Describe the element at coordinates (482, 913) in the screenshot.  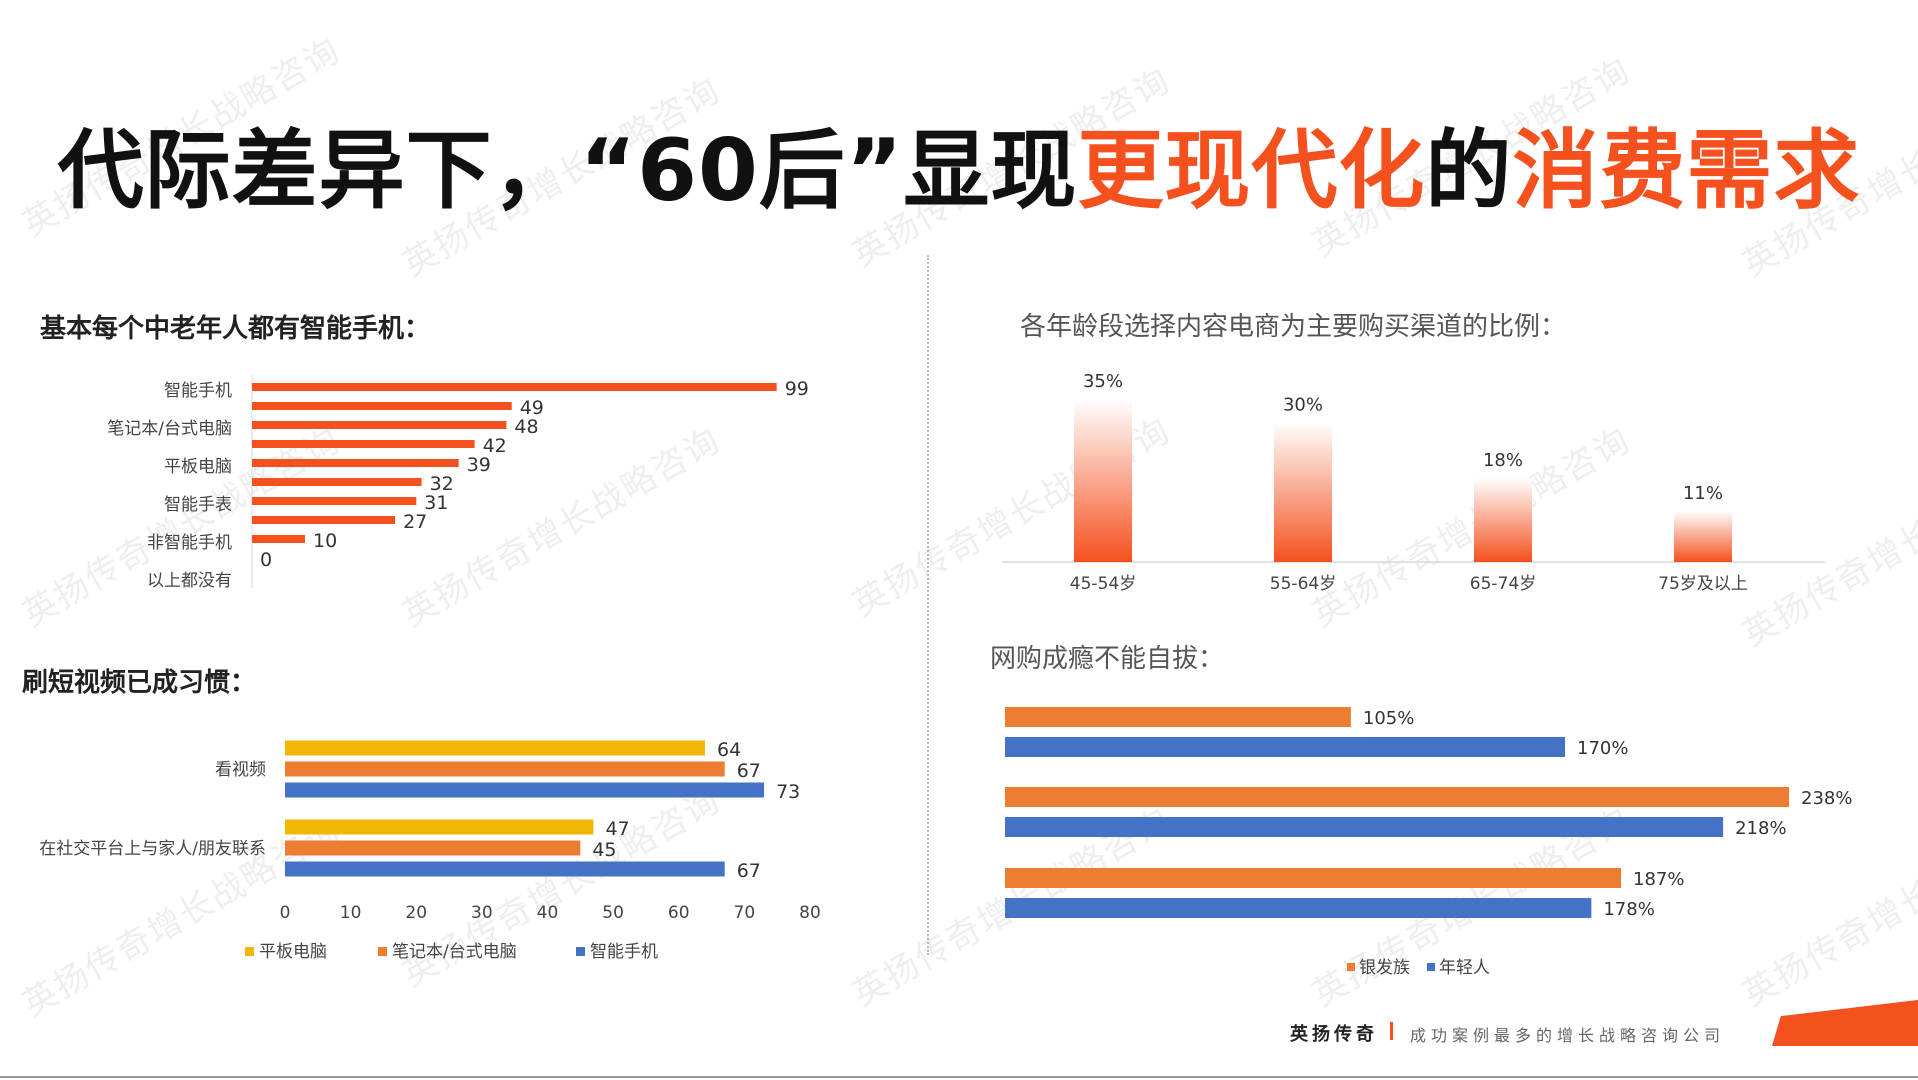
I see `x-tick-label-3: 30` at that location.